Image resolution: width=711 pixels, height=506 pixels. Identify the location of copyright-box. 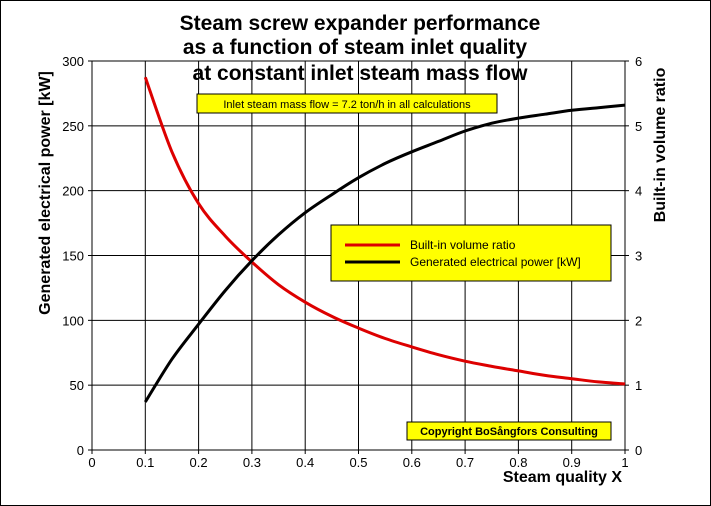
(509, 431).